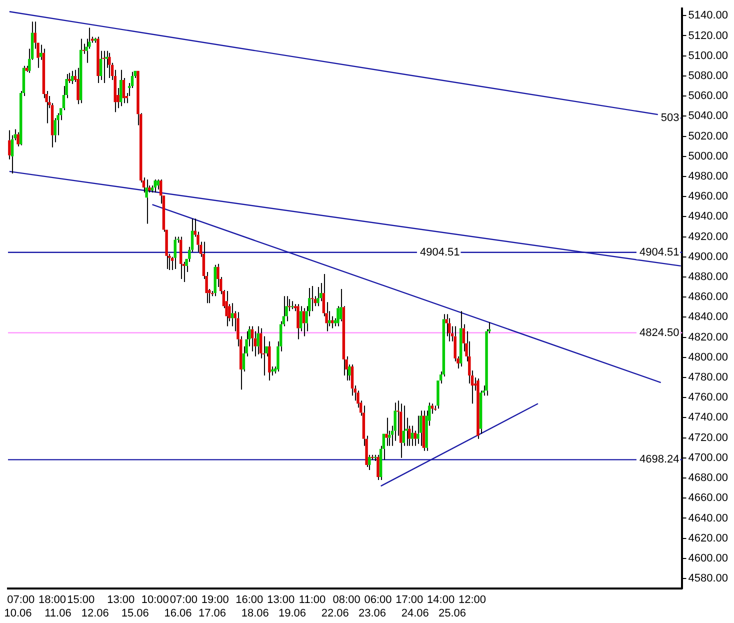 Image resolution: width=734 pixels, height=623 pixels. What do you see at coordinates (708, 36) in the screenshot?
I see `y-tick-label: 5120.00` at bounding box center [708, 36].